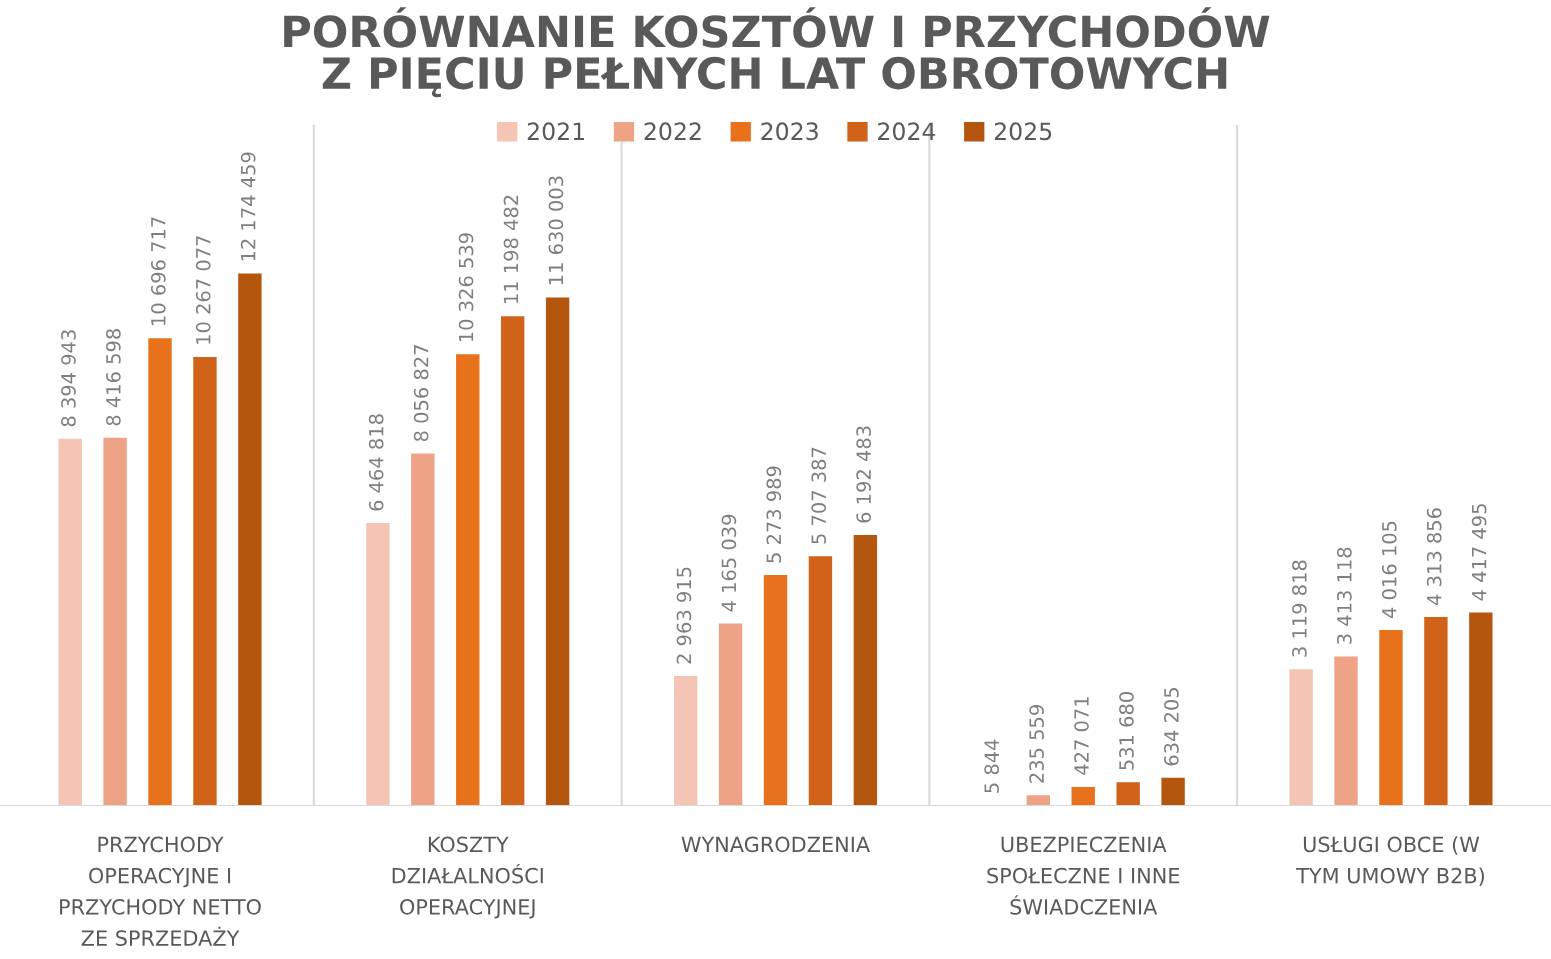  Describe the element at coordinates (777, 52) in the screenshot. I see `chart-title: PORÓWNANIE KOSZTÓW I PRZYCHODÓW Z PIĘCIU PEŁNYCH LAT OBROTOWYCH` at that location.